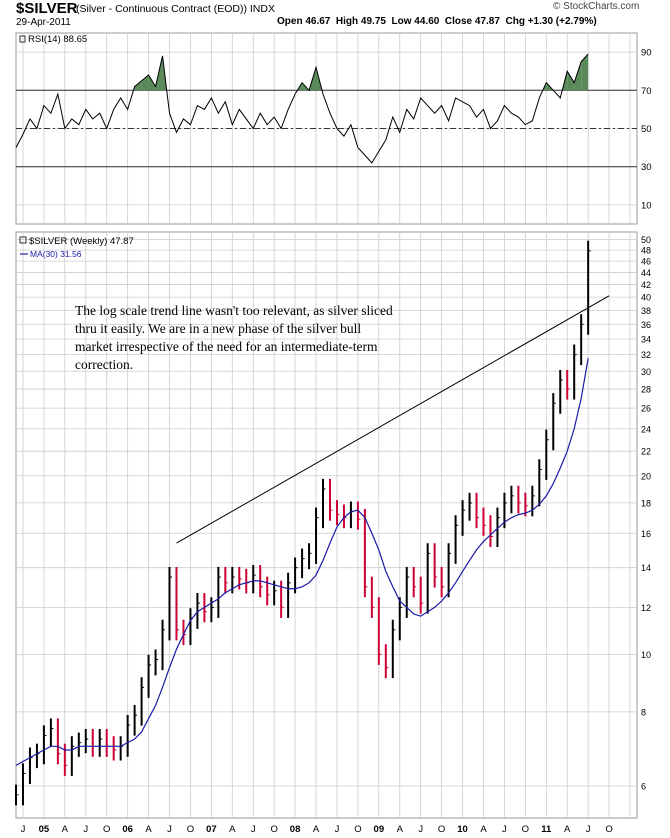 This screenshot has width=670, height=838. I want to click on price-y-tick-label: 40, so click(646, 298).